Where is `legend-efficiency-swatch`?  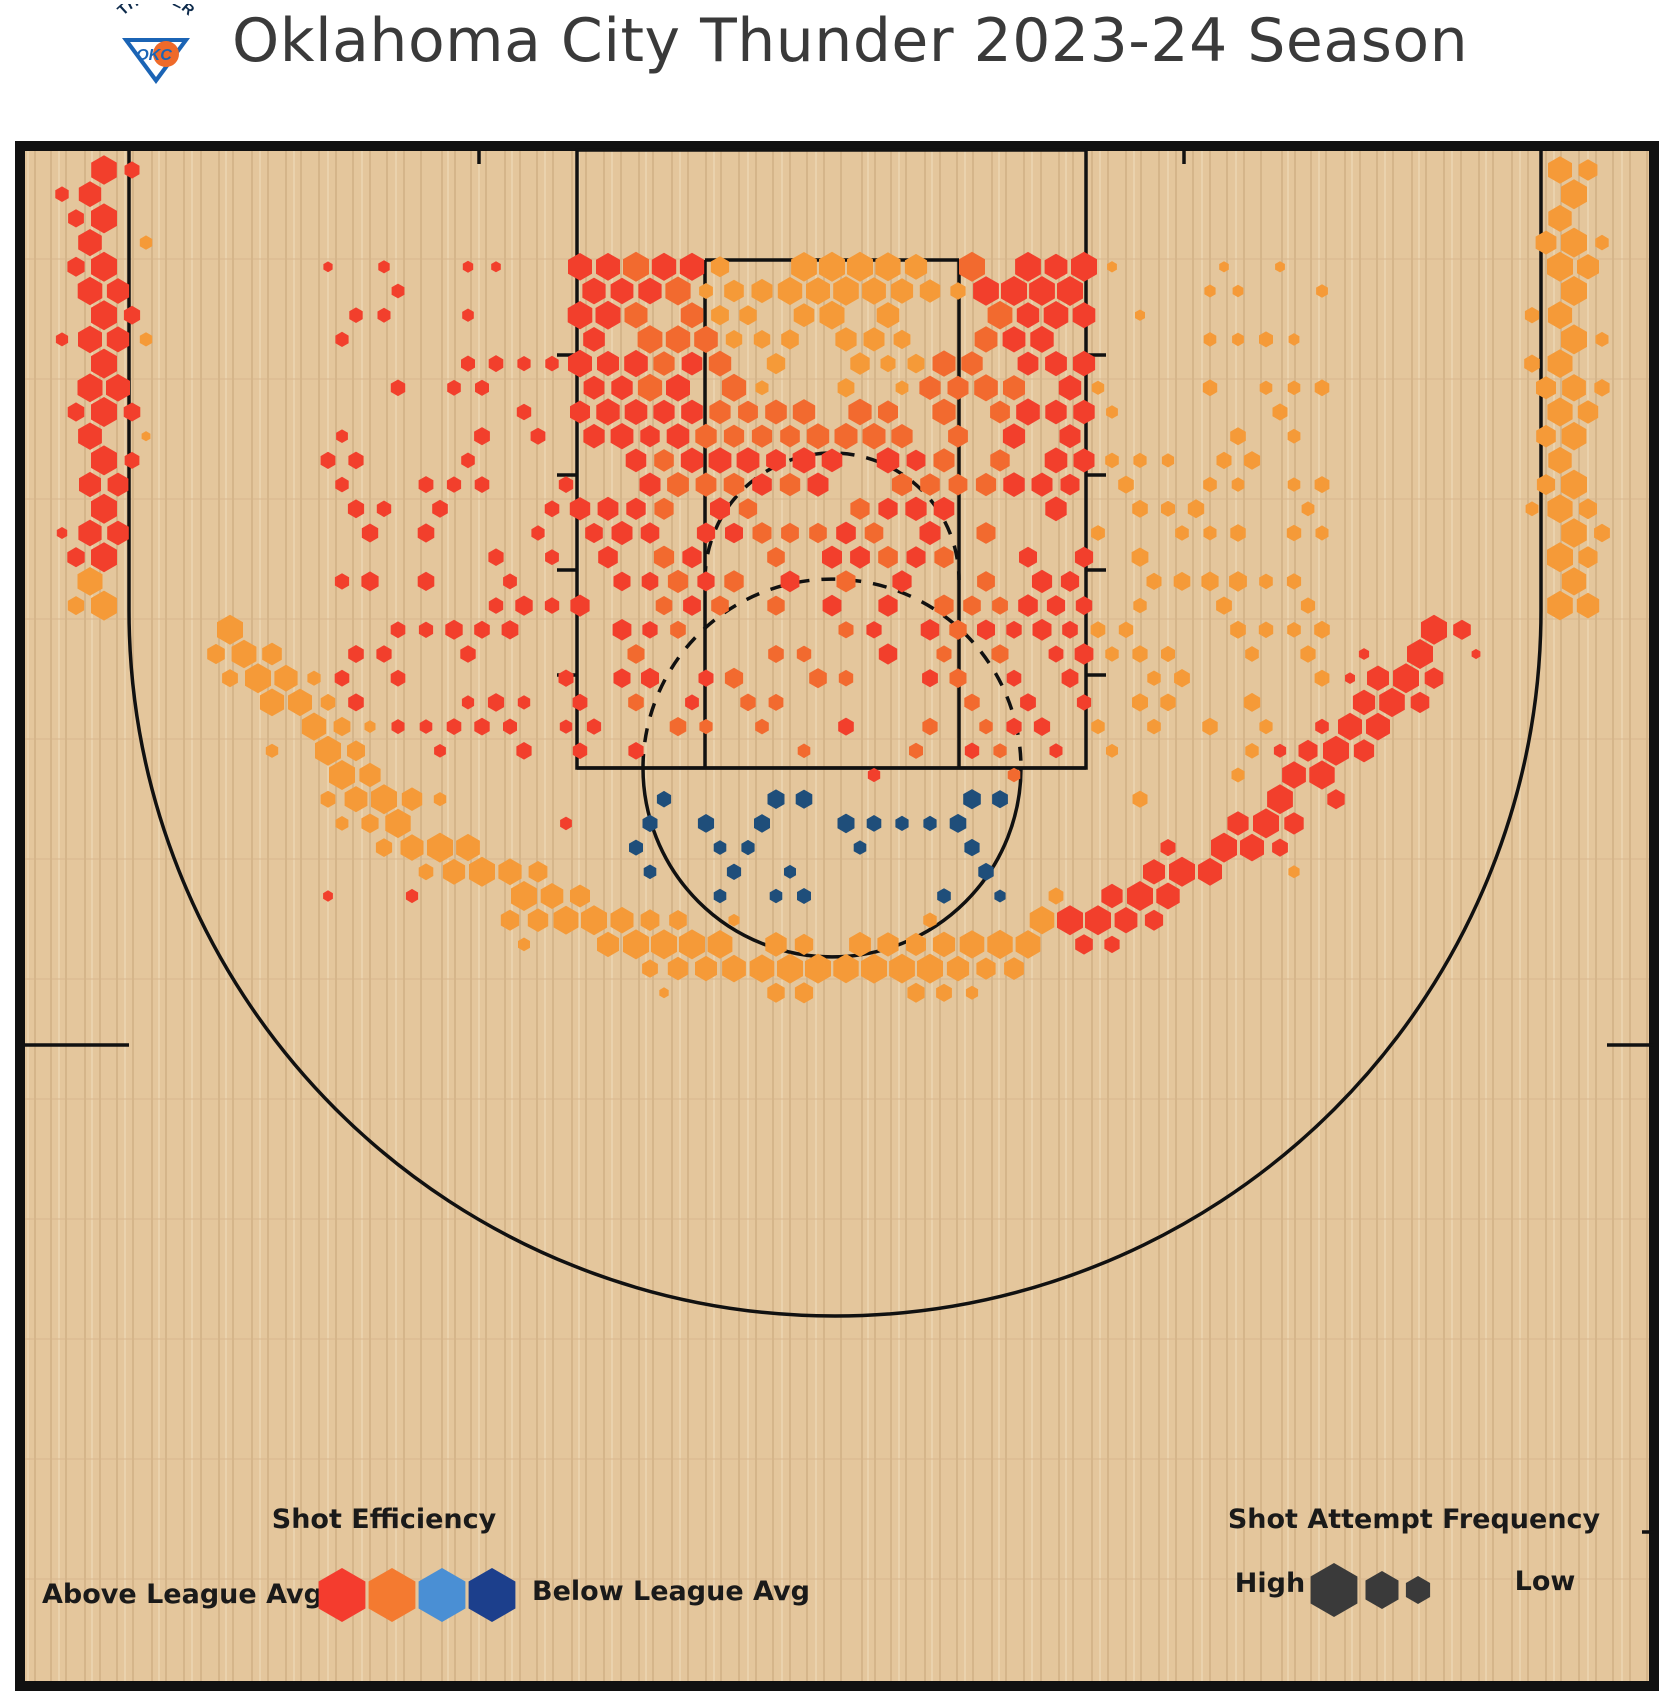
legend-efficiency-swatch is located at coordinates (392, 1595).